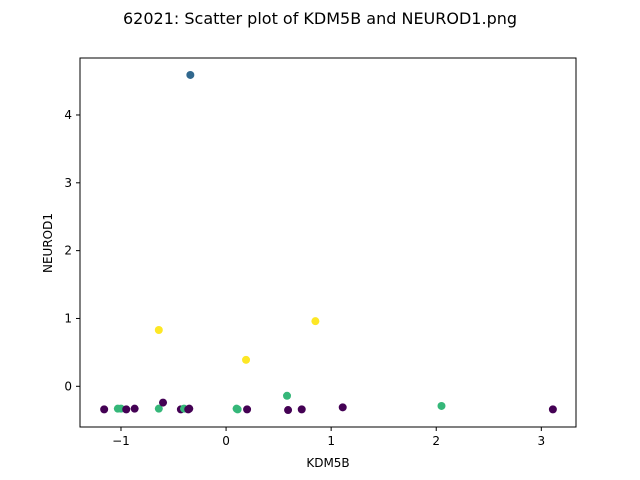 The height and width of the screenshot is (480, 640). What do you see at coordinates (68, 183) in the screenshot?
I see `y-tick-label: 3` at bounding box center [68, 183].